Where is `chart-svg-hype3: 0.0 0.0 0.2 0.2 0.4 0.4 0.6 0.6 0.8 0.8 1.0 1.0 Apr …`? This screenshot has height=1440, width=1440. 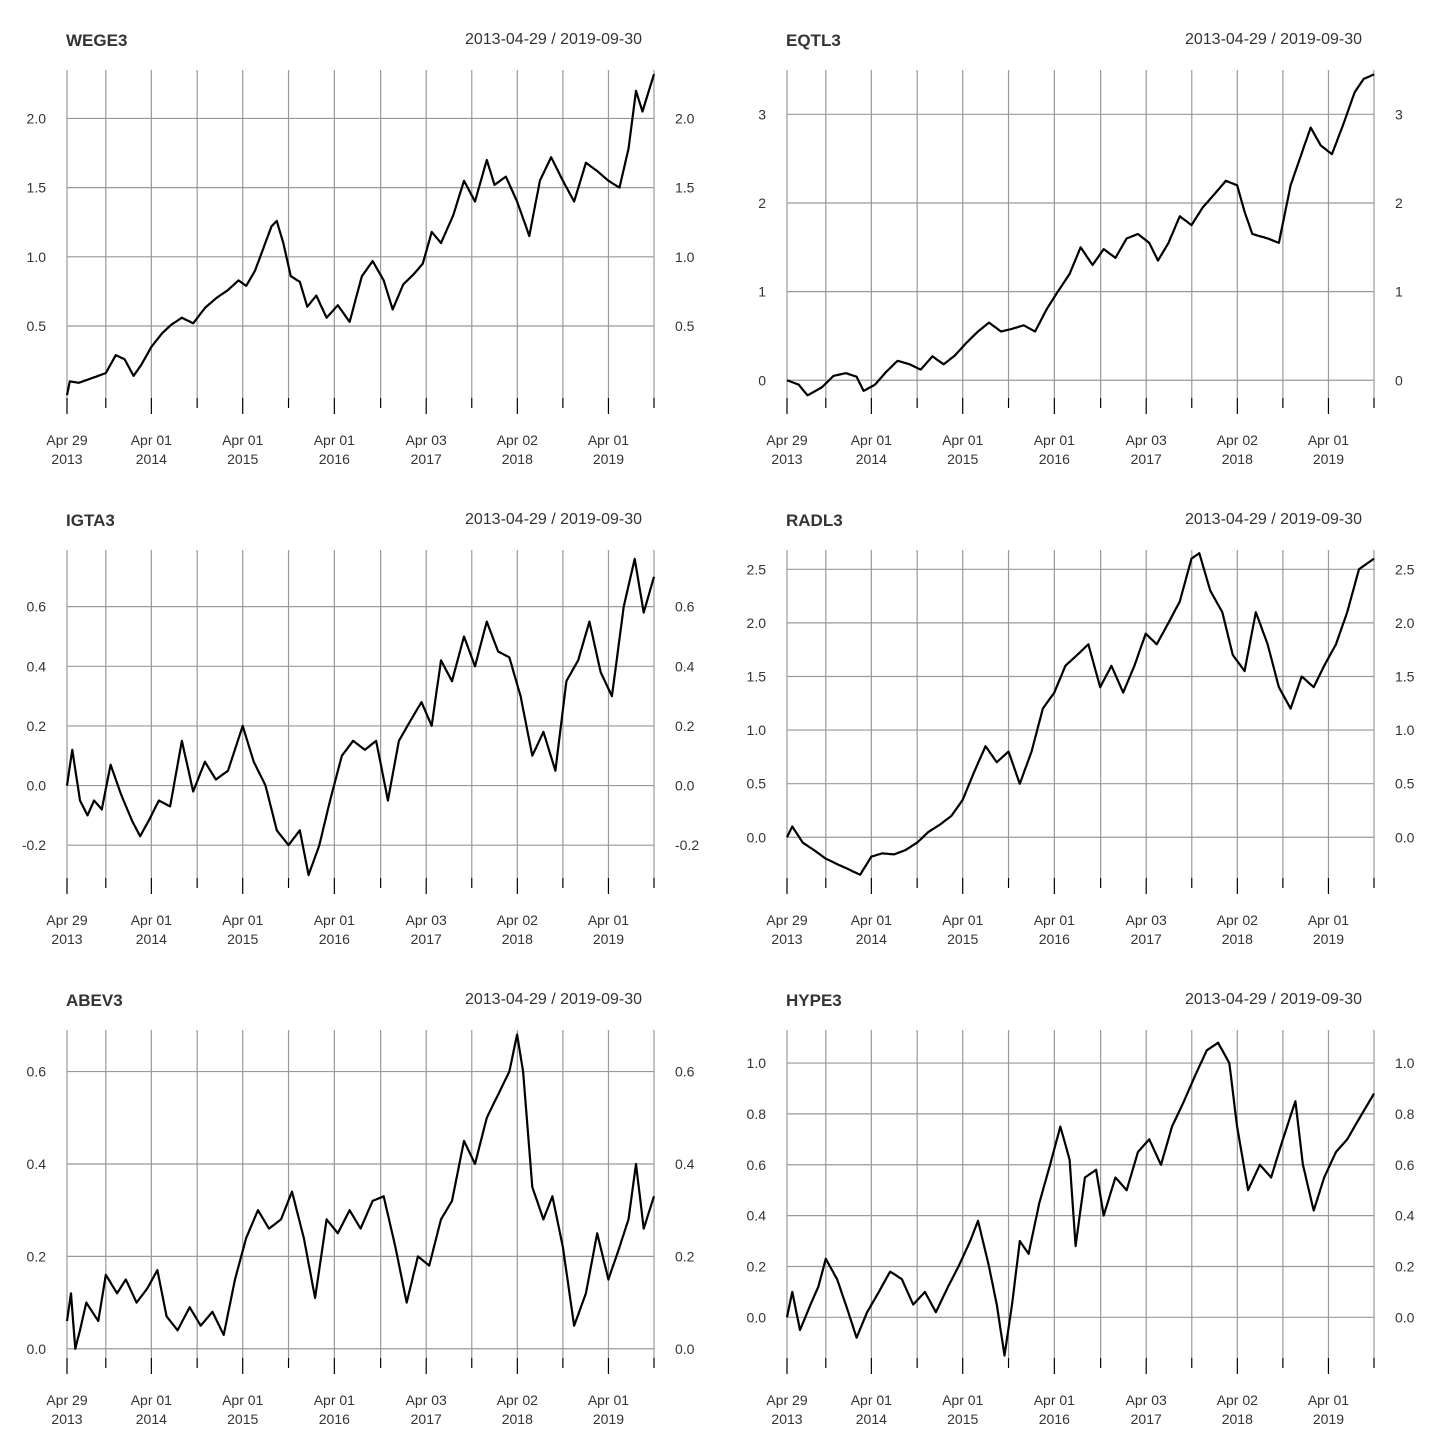 chart-svg-hype3: 0.0 0.0 0.2 0.2 0.4 0.4 0.6 0.6 0.8 0.8 1.0 1.0 Apr … is located at coordinates (1081, 1228).